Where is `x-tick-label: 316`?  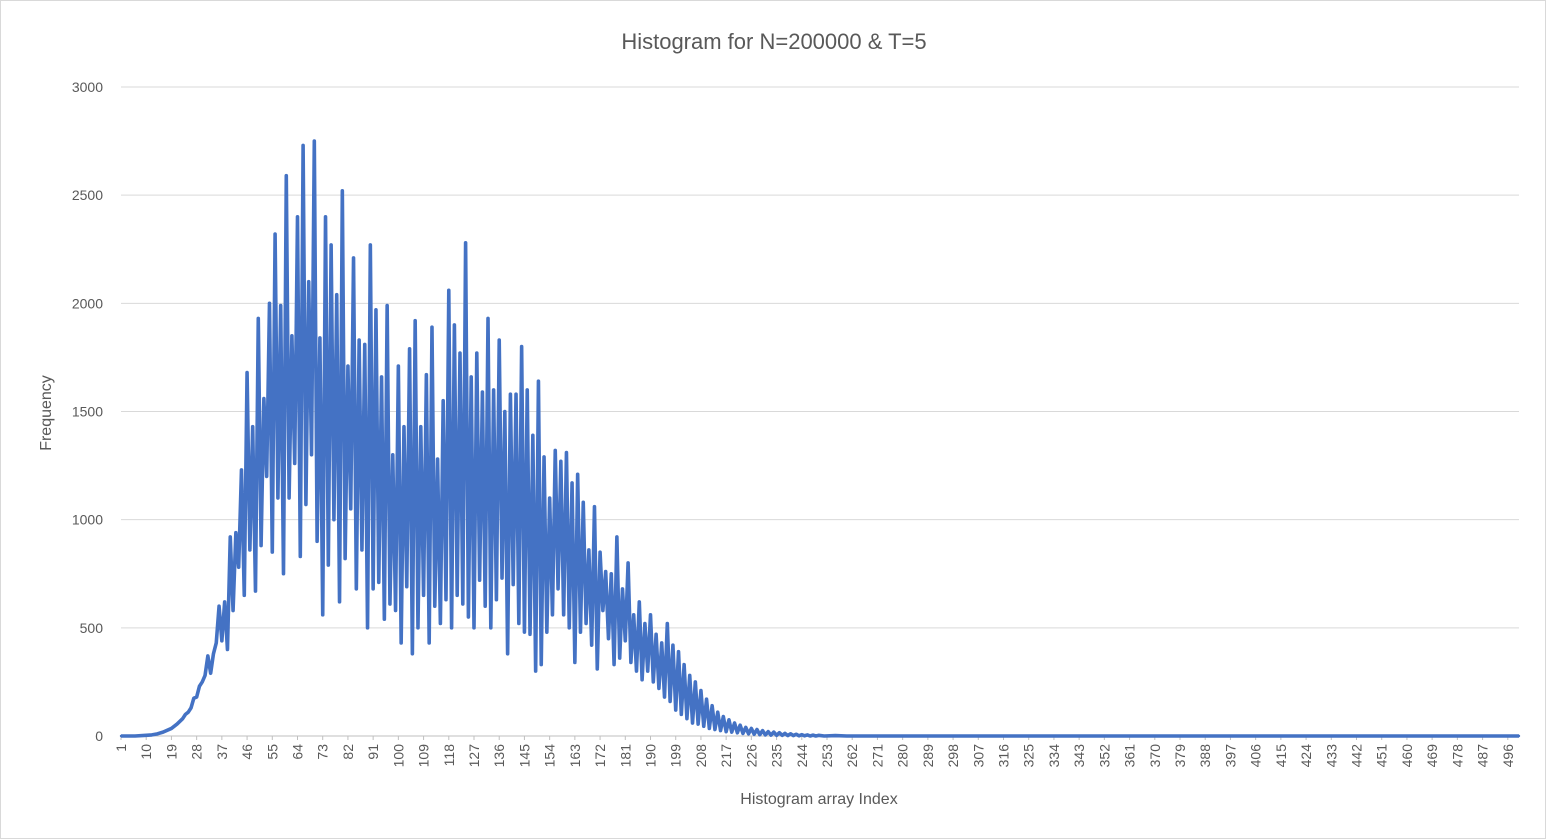 x-tick-label: 316 is located at coordinates (1004, 756).